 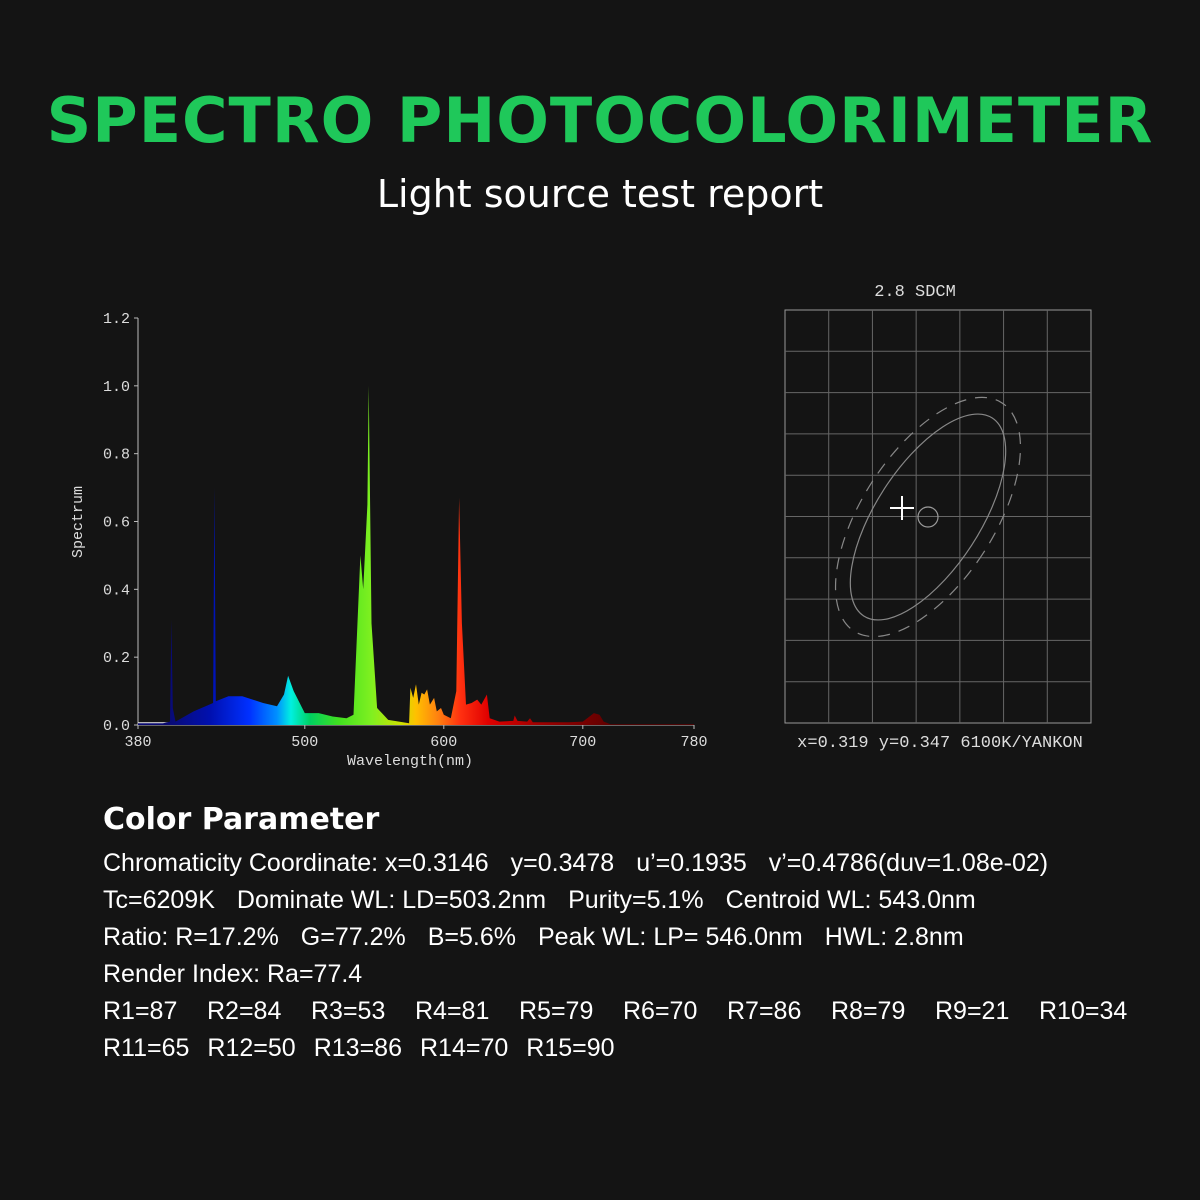 I want to click on spectrum-area, so click(x=416, y=555).